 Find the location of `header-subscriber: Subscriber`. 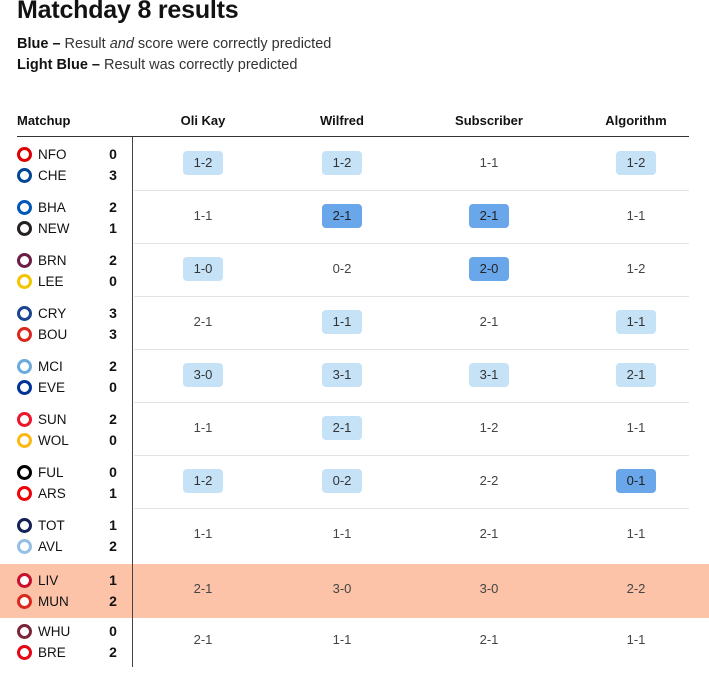

header-subscriber: Subscriber is located at coordinates (489, 120).